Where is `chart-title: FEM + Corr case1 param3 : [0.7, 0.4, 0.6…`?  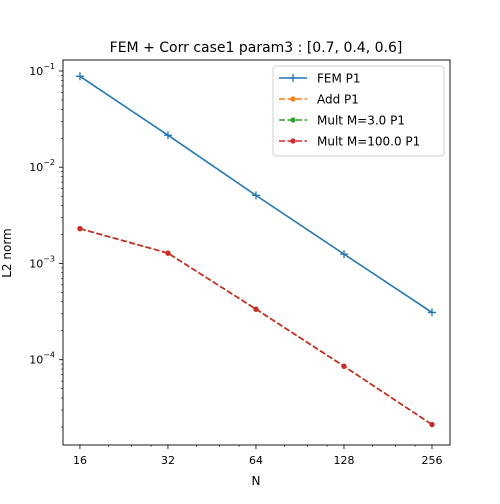
chart-title: FEM + Corr case1 param3 : [0.7, 0.4, 0.6… is located at coordinates (256, 48).